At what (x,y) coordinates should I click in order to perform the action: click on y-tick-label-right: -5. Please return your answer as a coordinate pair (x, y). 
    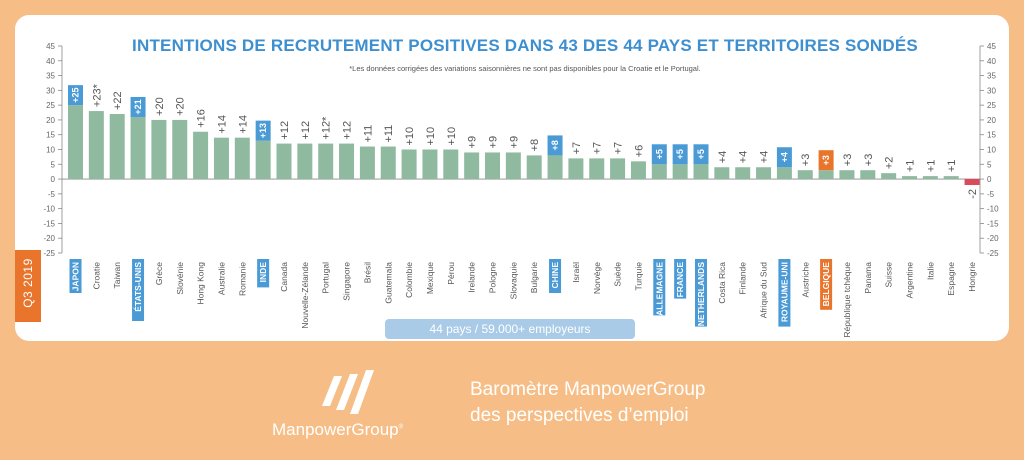
    Looking at the image, I should click on (991, 194).